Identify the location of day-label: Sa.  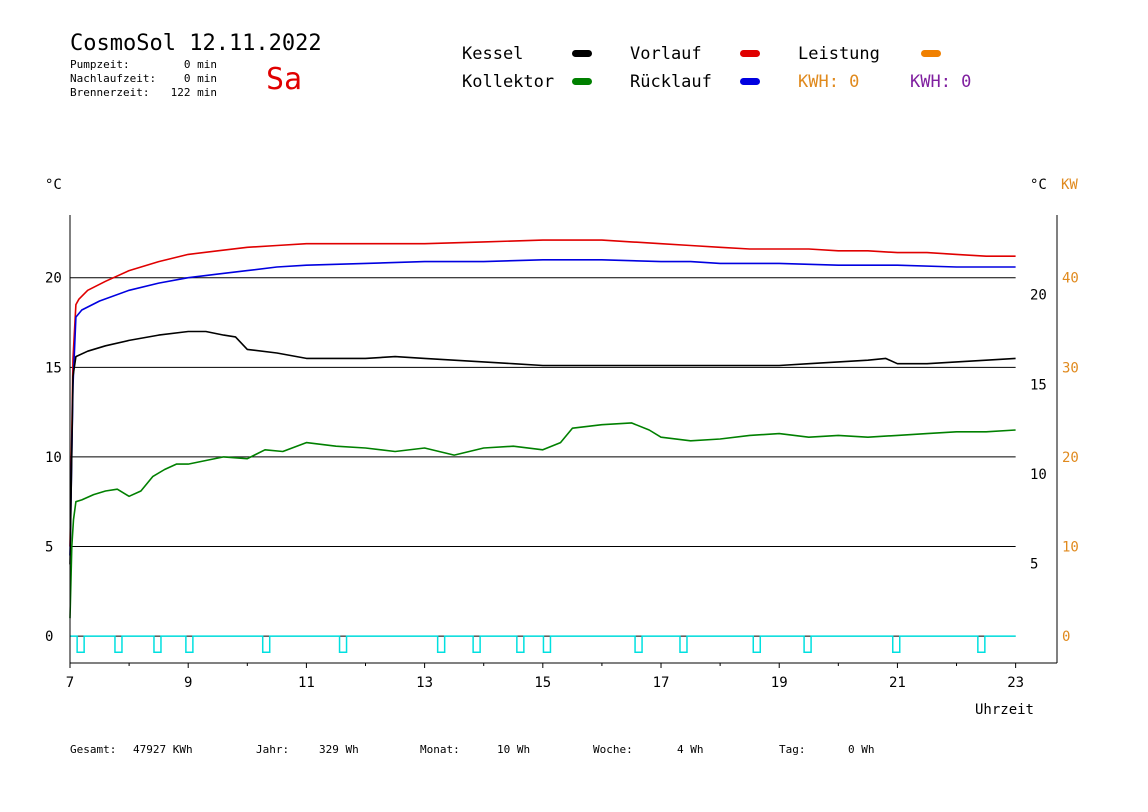
(284, 79).